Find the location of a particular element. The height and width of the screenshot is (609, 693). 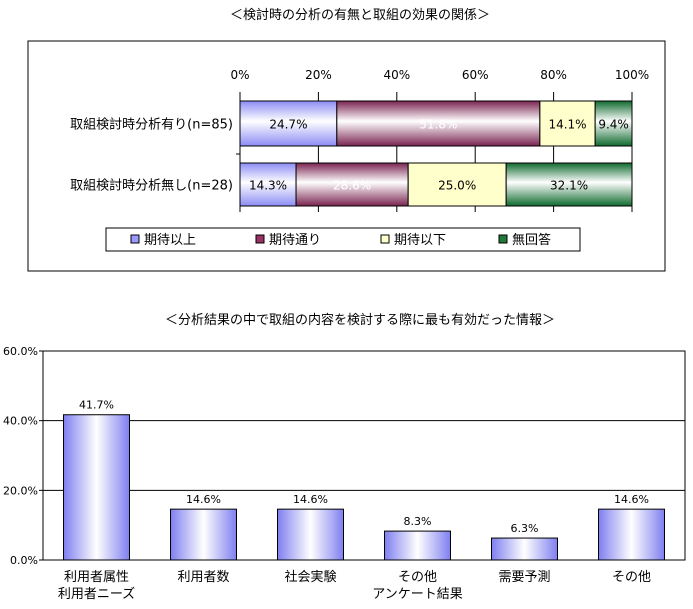

chart1-x-tick-label: 0% is located at coordinates (239, 75).